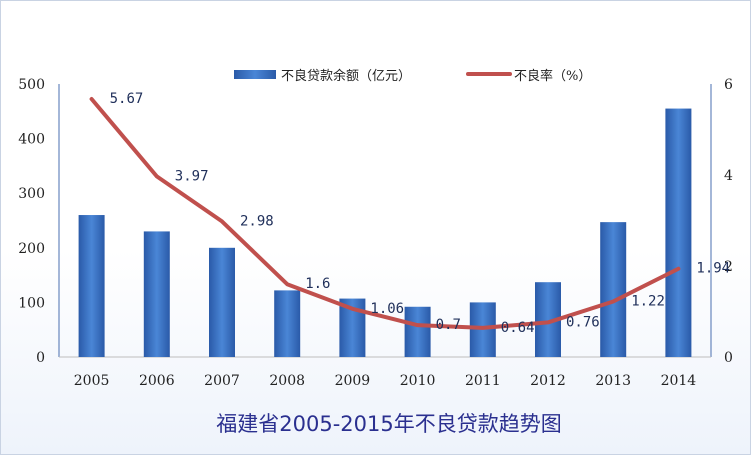 This screenshot has width=751, height=456. I want to click on line-label-2007: 2.98, so click(257, 221).